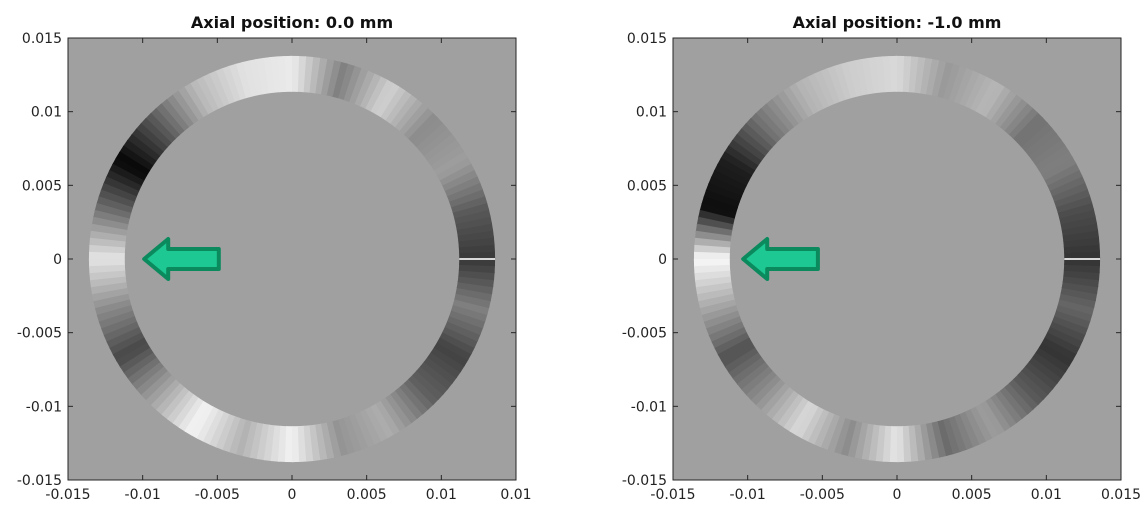 This screenshot has height=509, width=1148. Describe the element at coordinates (780, 259) in the screenshot. I see `arrow-marker` at that location.